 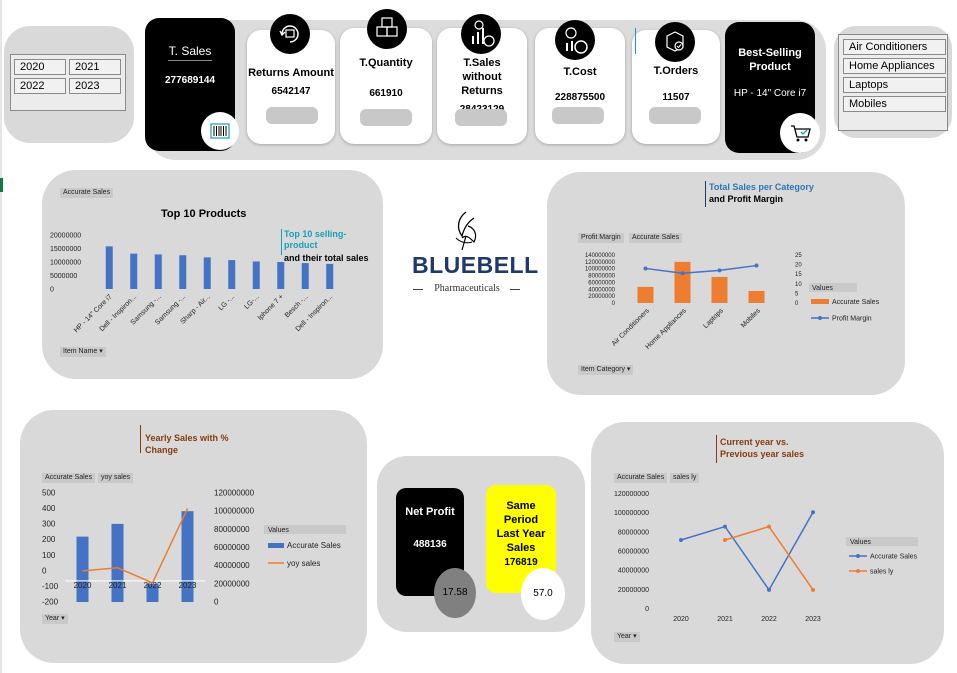 What do you see at coordinates (770, 60) in the screenshot?
I see `best-selling-title: Best-Selling Product` at bounding box center [770, 60].